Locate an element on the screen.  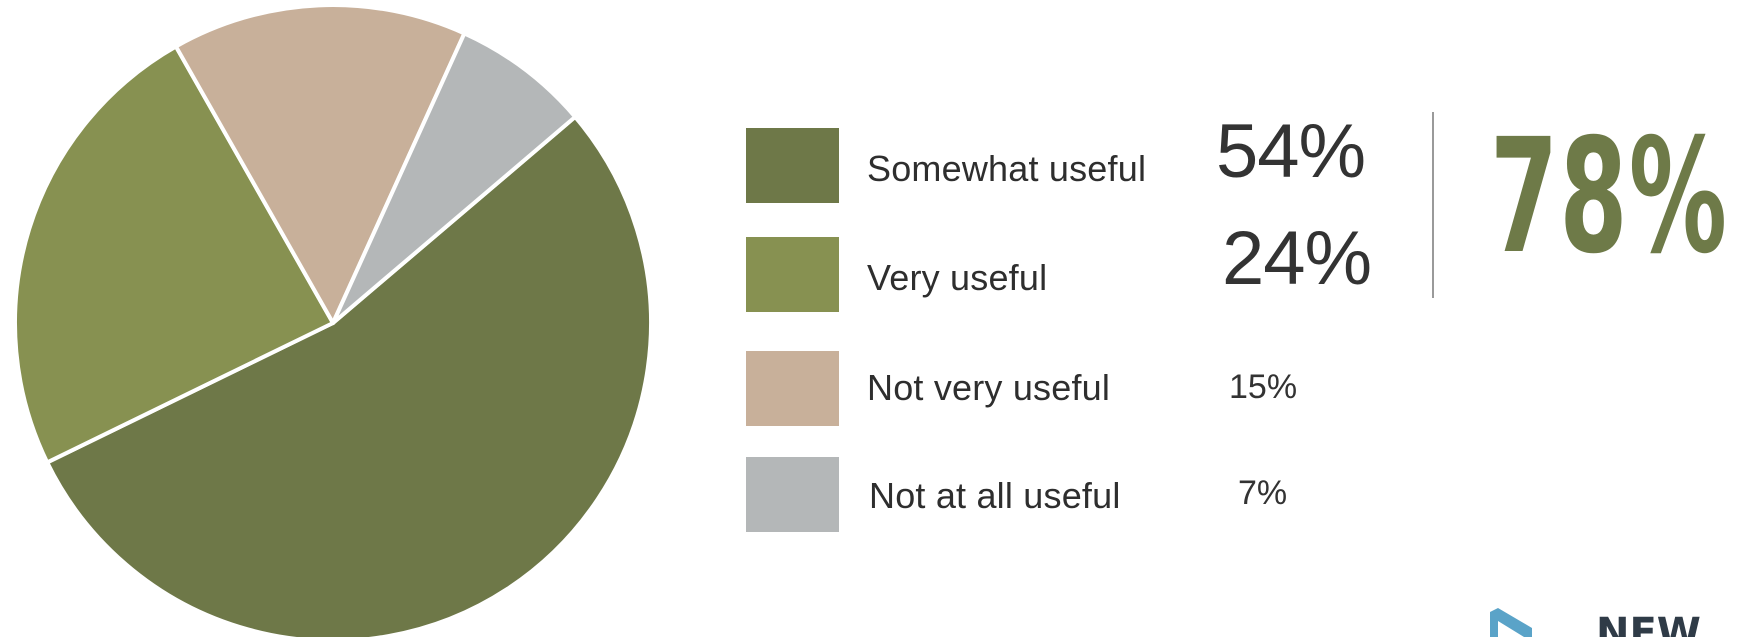
legend-label-not-very-useful: Not very useful is located at coordinates (989, 387).